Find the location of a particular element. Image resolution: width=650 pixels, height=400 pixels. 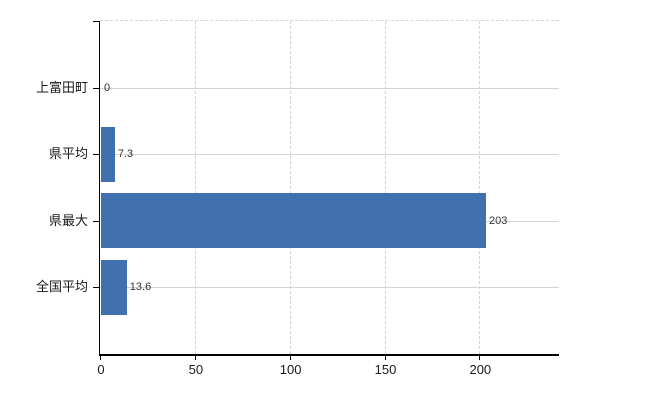

x-axis-line is located at coordinates (328, 355).